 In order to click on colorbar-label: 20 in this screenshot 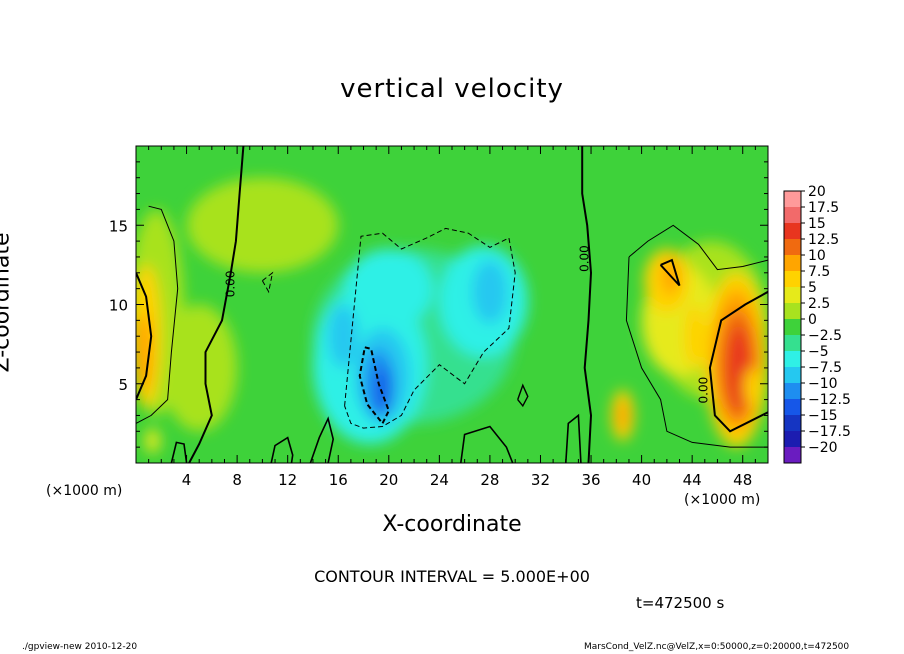, I will do `click(817, 192)`.